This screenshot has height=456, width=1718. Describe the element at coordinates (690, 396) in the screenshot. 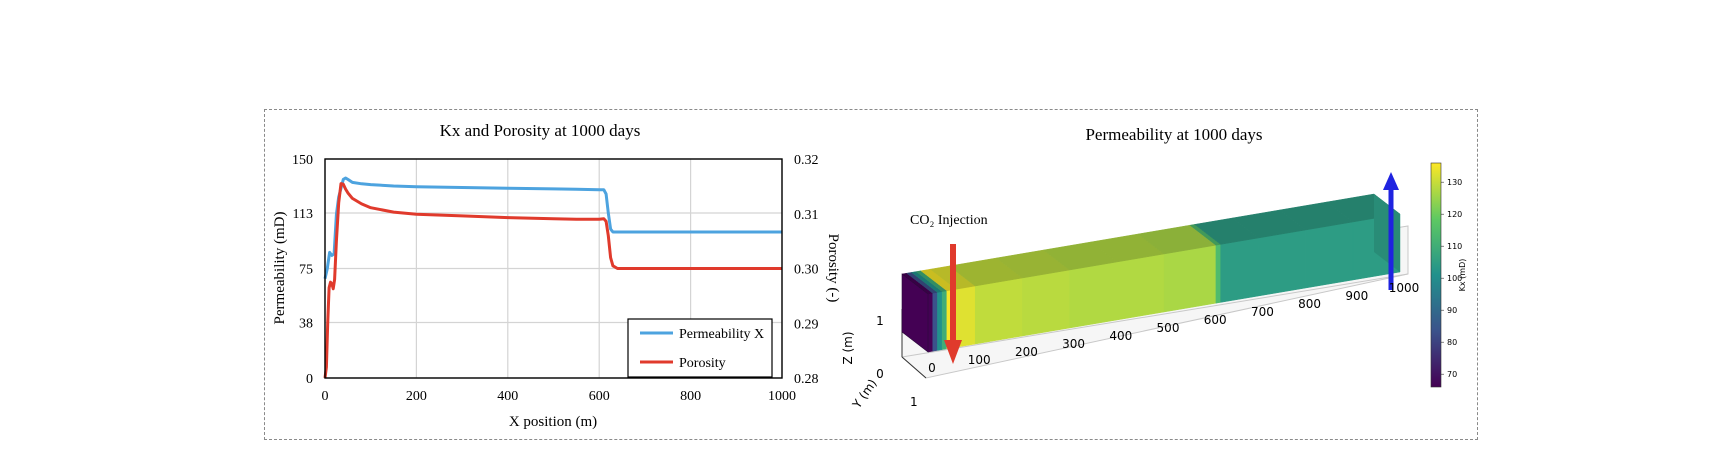

I see `x-tick-label-4: 800` at that location.